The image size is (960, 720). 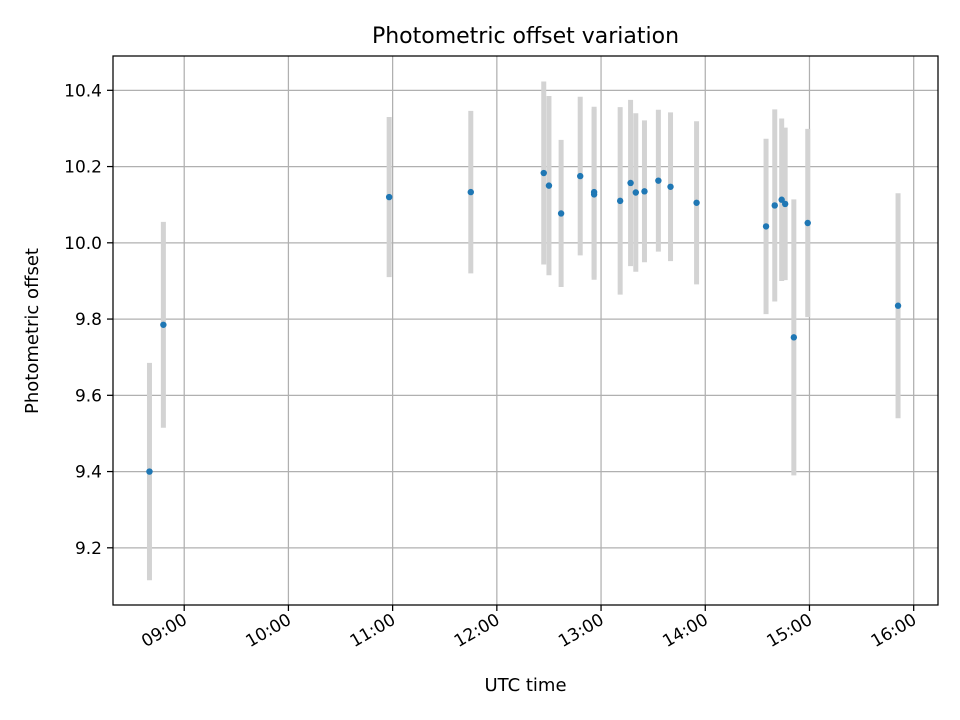 What do you see at coordinates (525, 36) in the screenshot?
I see `chart-title: Photometric offset variation` at bounding box center [525, 36].